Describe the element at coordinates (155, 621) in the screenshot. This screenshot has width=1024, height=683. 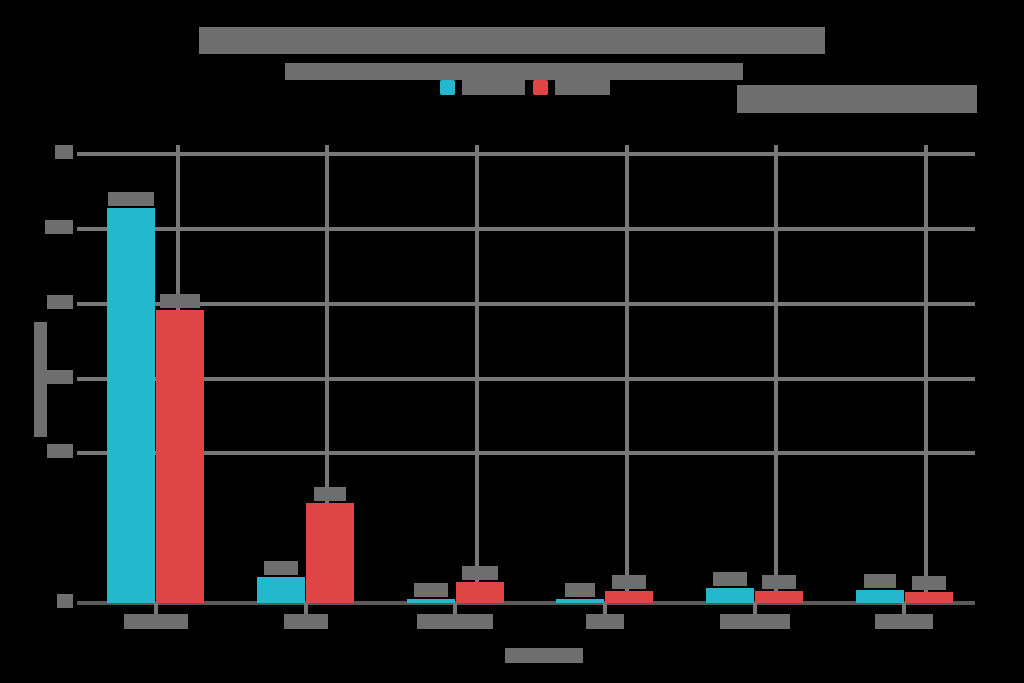
I see `x-axis-tick-label: [cat-1]` at that location.